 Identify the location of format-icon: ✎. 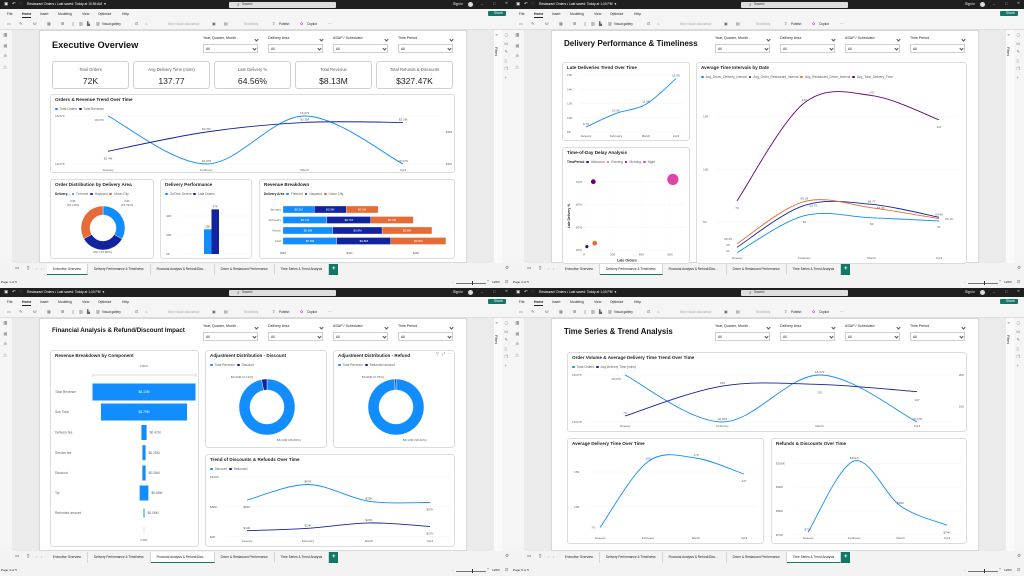
(506, 339).